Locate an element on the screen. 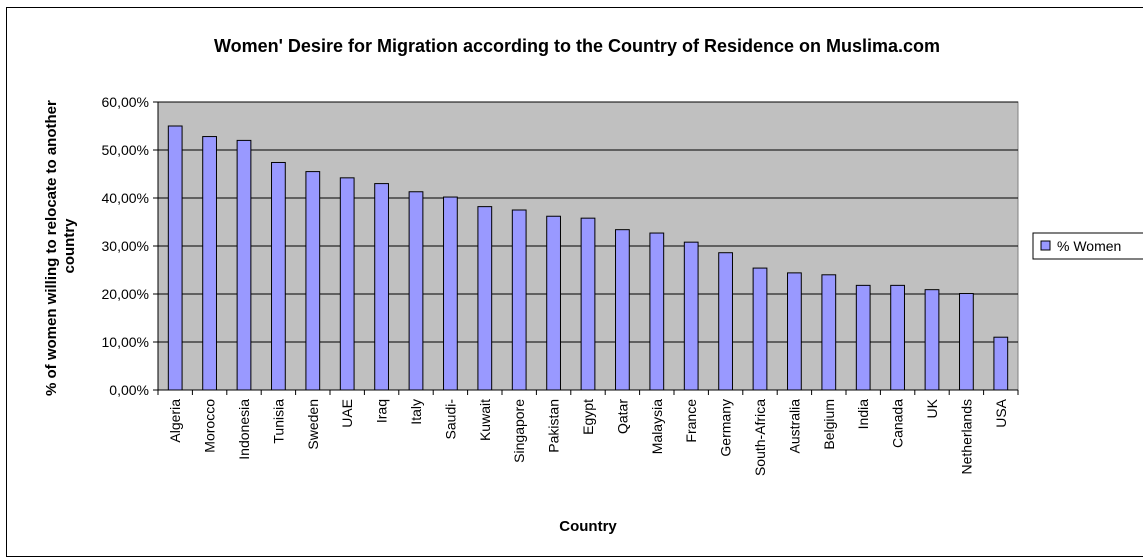 Image resolution: width=1143 pixels, height=558 pixels. x-tick-label: Germany is located at coordinates (726, 428).